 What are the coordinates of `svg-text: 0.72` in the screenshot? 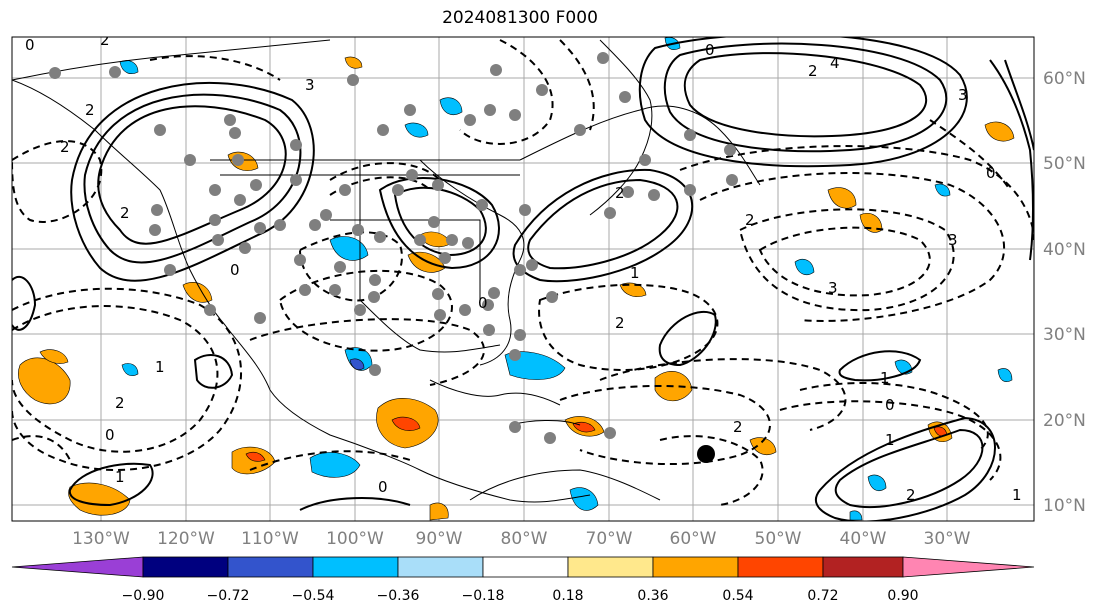 It's located at (822, 596).